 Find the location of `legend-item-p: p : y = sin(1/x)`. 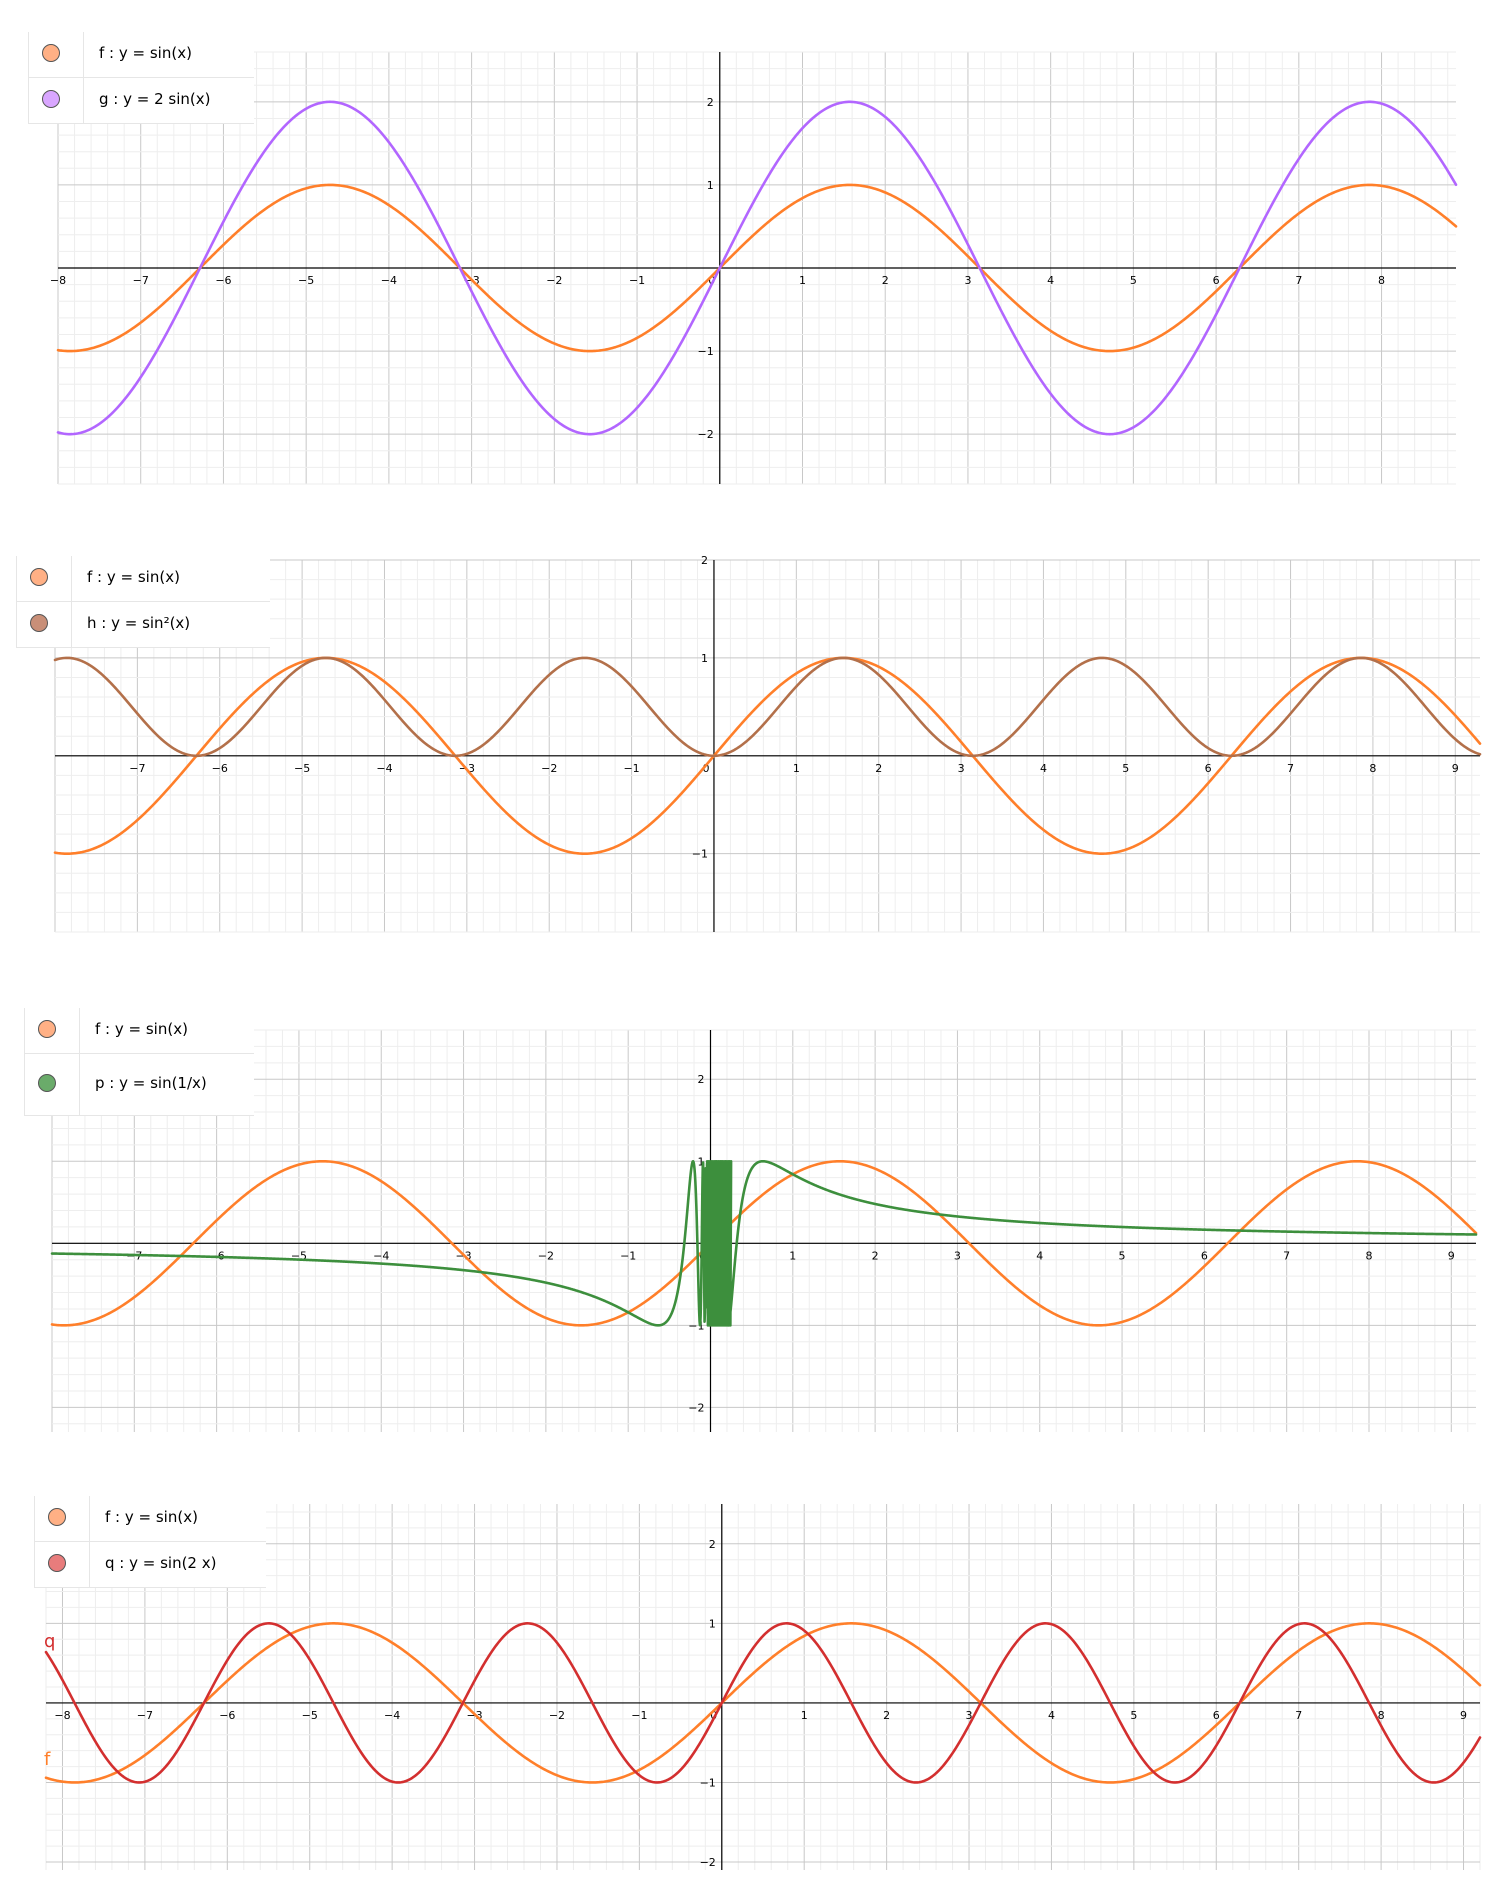

legend-item-p: p : y = sin(1/x) is located at coordinates (139, 1085).